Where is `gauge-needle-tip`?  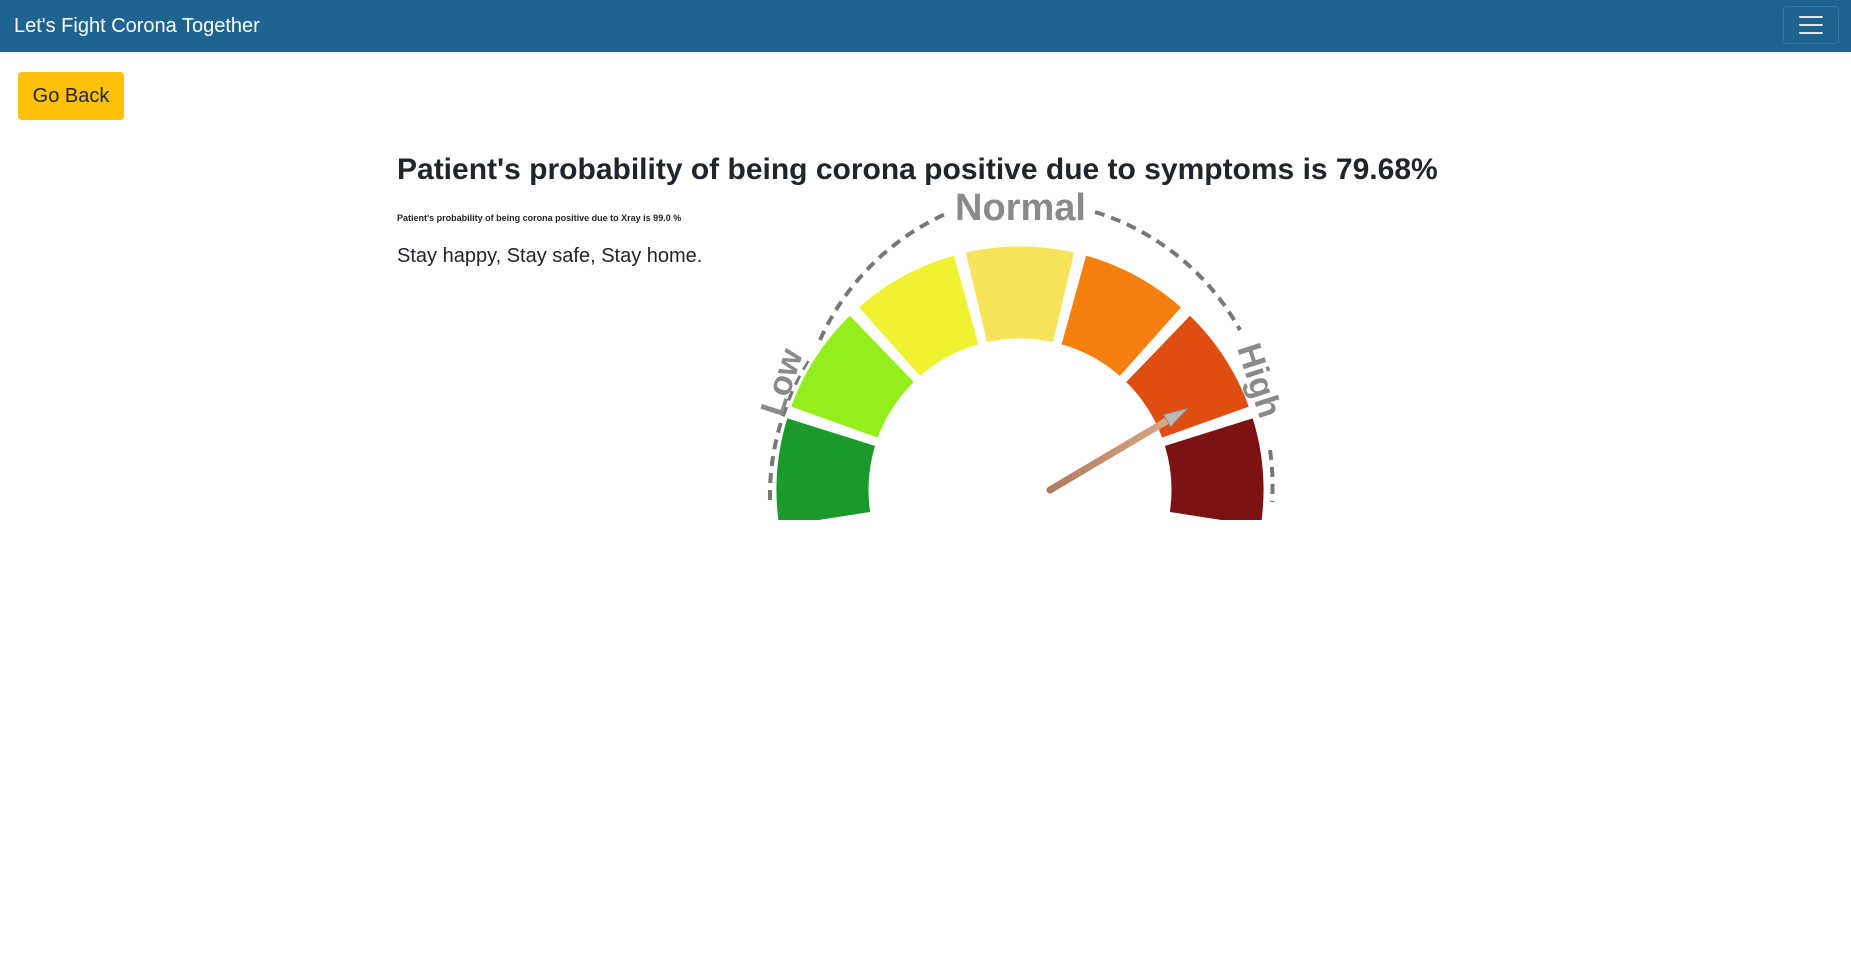
gauge-needle-tip is located at coordinates (1176, 417).